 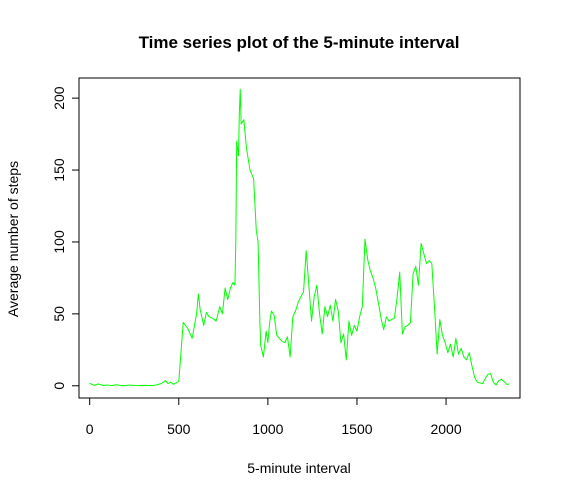 I want to click on y-axis-label: Average number of steps, so click(x=13, y=239).